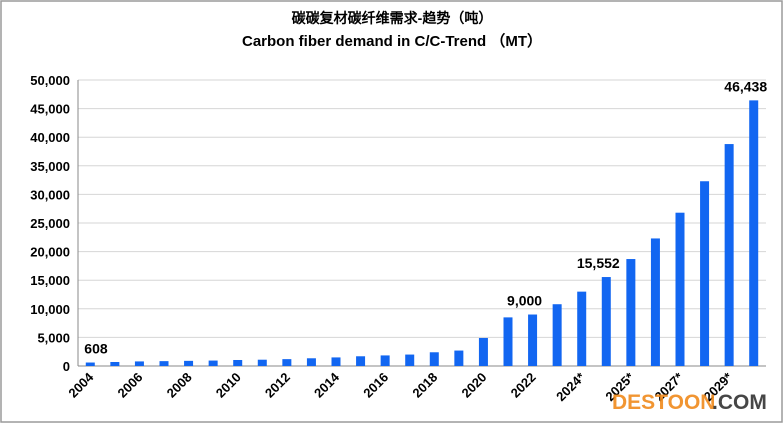  Describe the element at coordinates (50, 223) in the screenshot. I see `y-tick-label: 25,000` at that location.